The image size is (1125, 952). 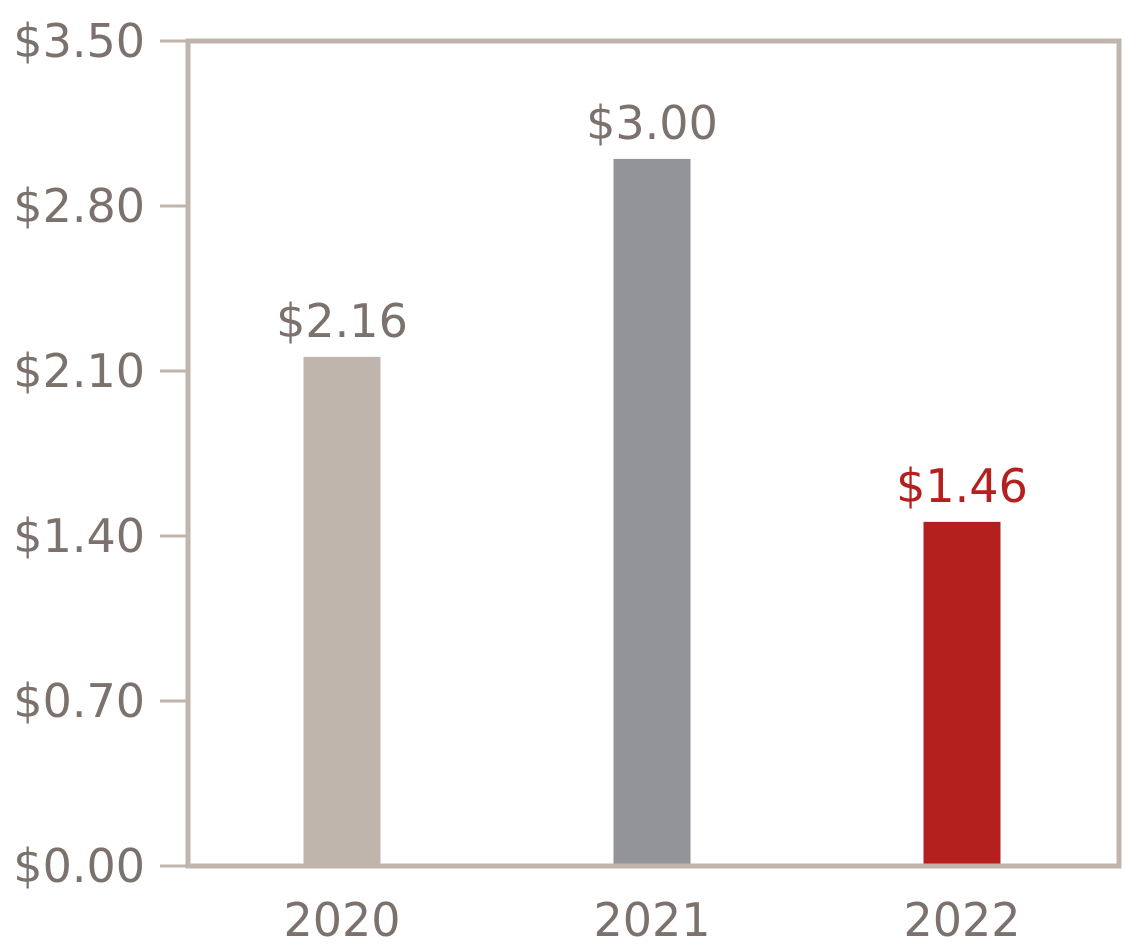 I want to click on y-tick-label: $1.40, so click(x=79, y=536).